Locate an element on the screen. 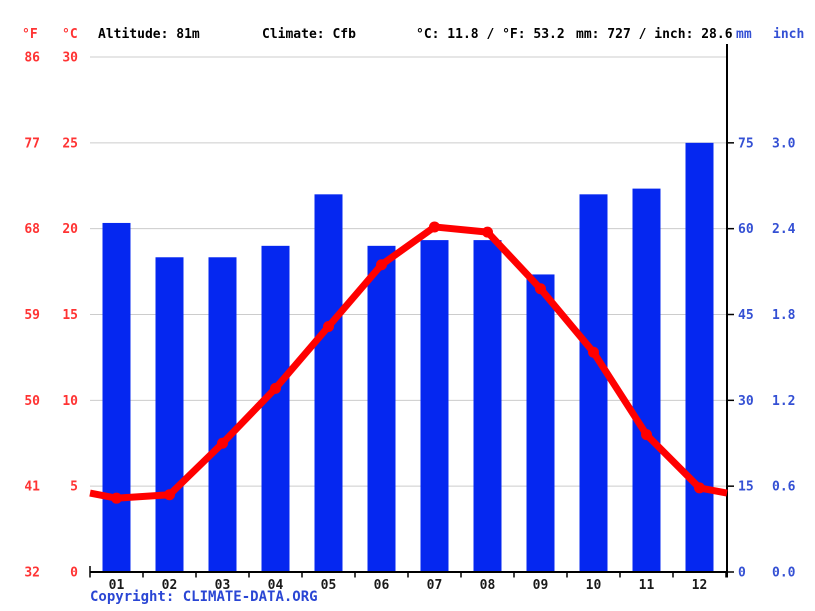  inch-tick-label: 2.4 is located at coordinates (784, 229).